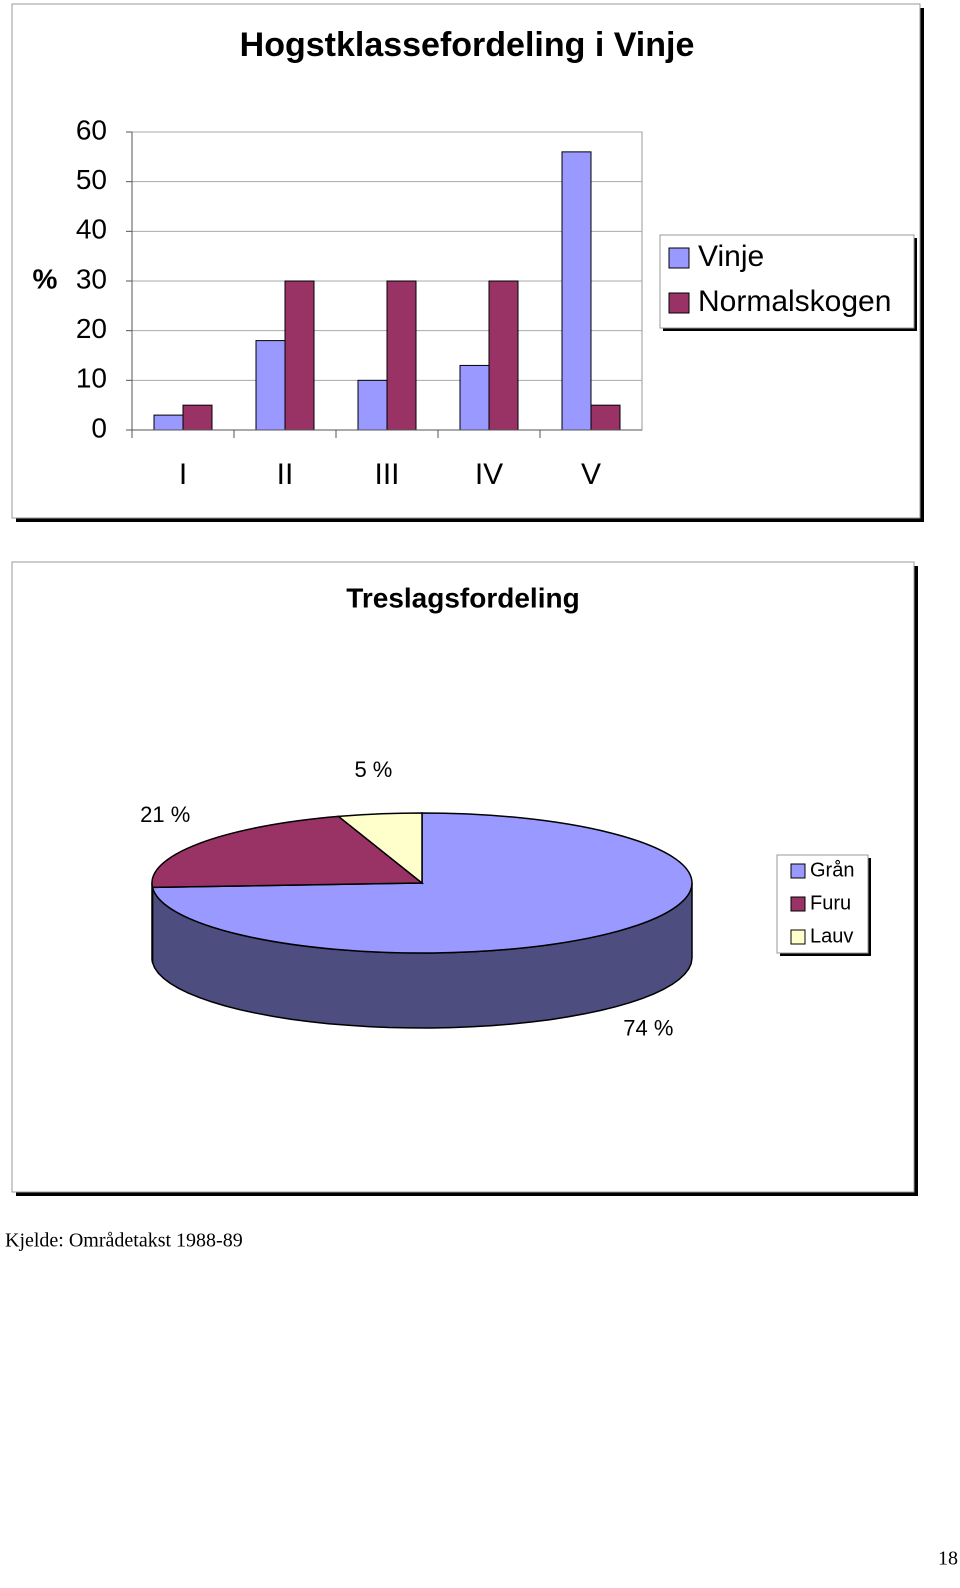 Image resolution: width=960 pixels, height=1588 pixels. I want to click on y-tick-label: 30, so click(91, 278).